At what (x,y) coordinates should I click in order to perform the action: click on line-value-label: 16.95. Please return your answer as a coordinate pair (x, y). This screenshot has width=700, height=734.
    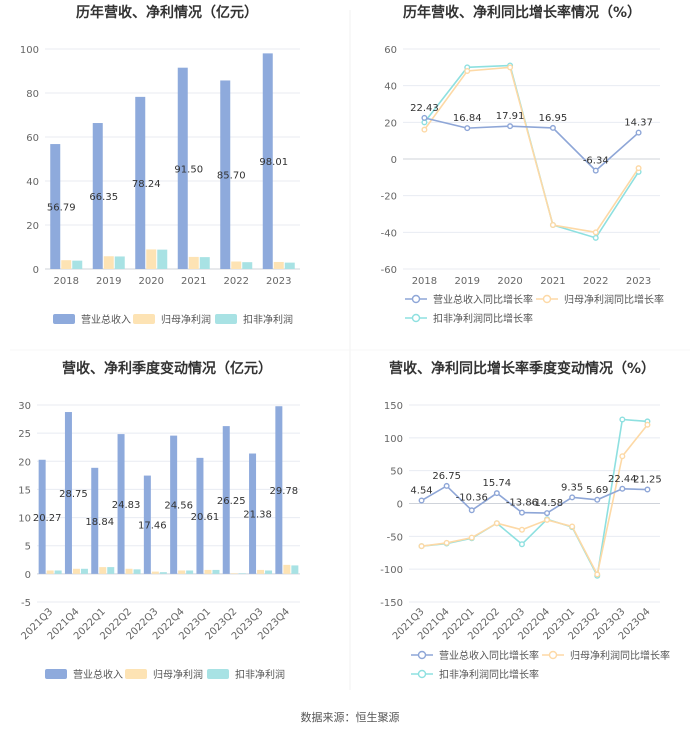
    Looking at the image, I should click on (553, 118).